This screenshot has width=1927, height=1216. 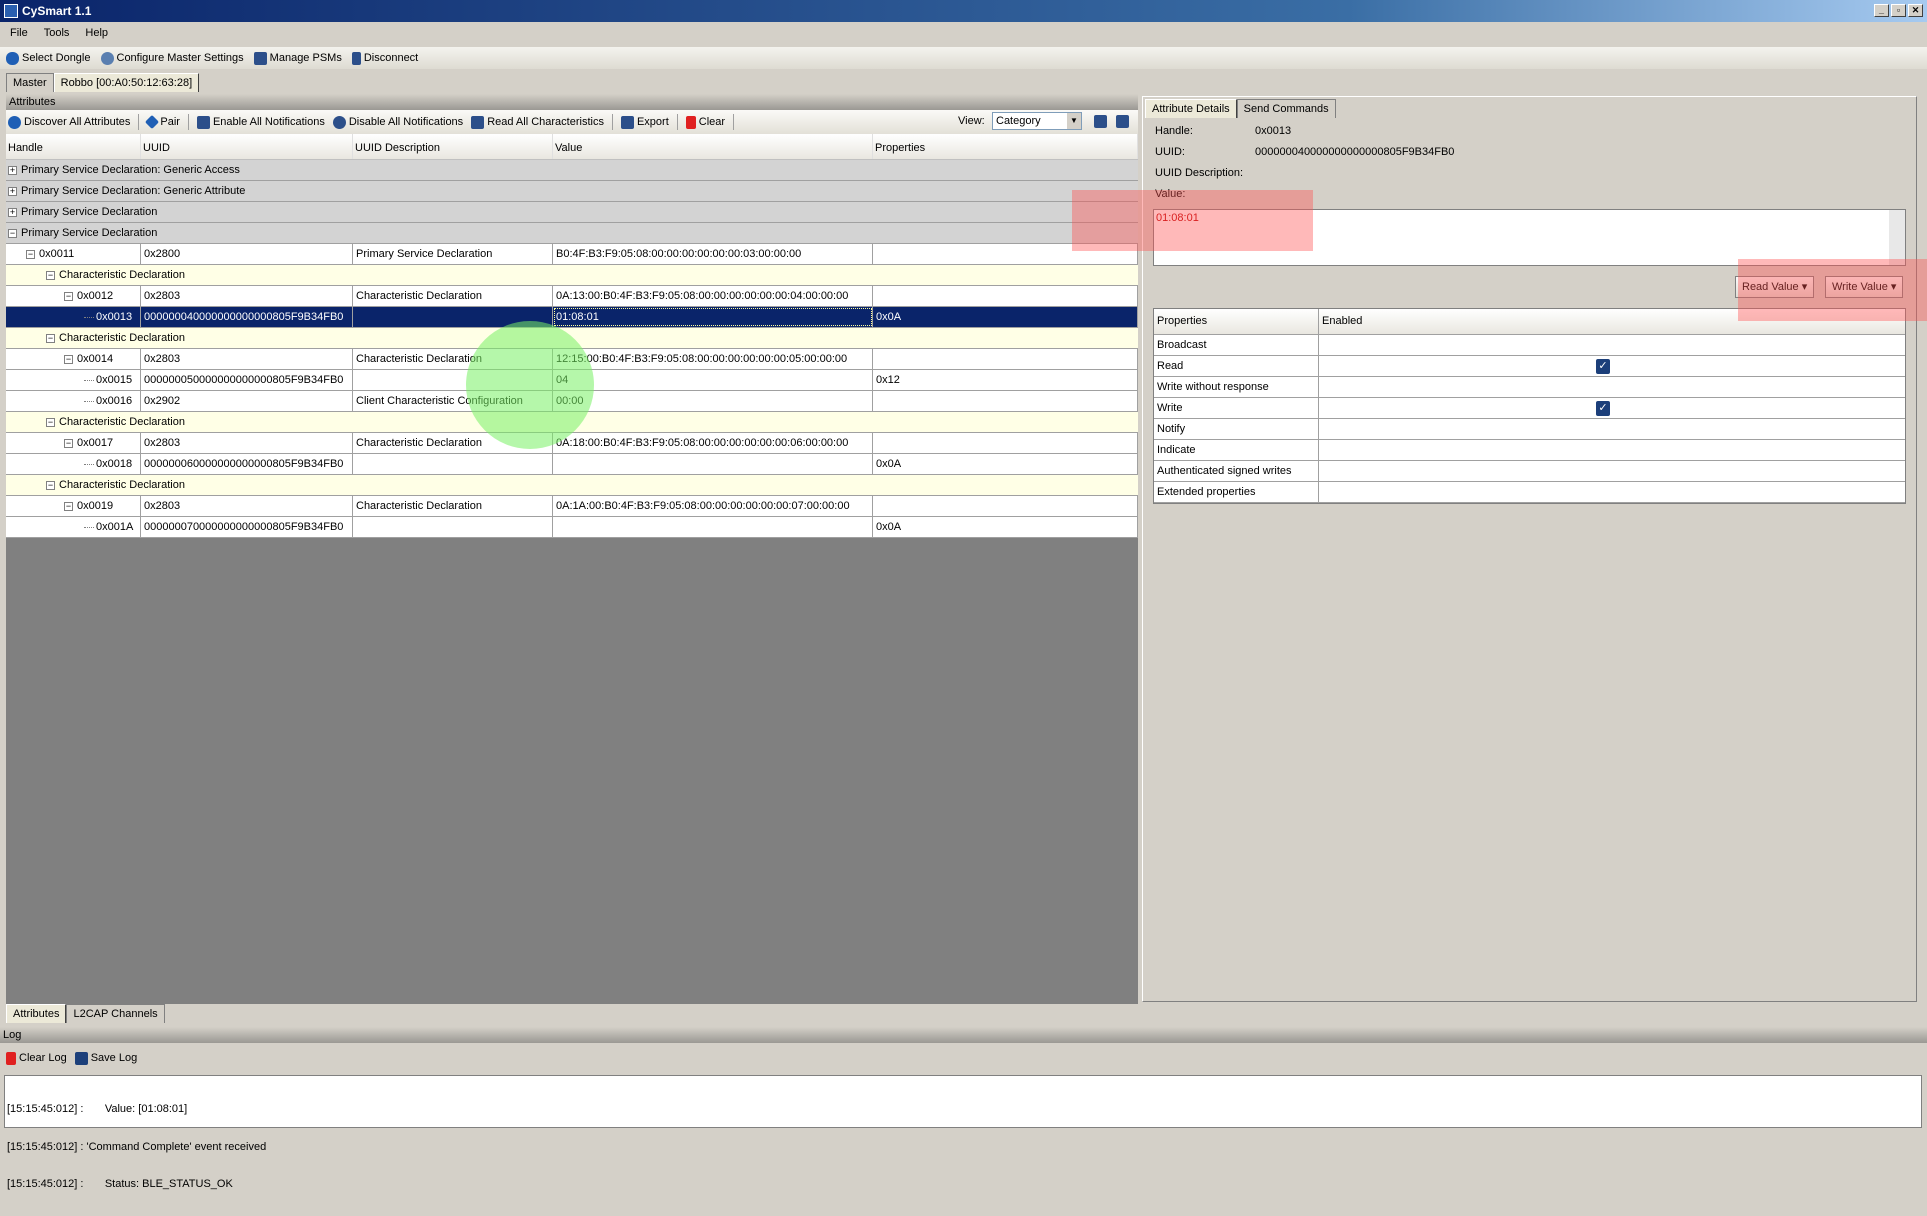 I want to click on title-bar: CySmart 1.1 _ ▫ ✕, so click(x=963, y=11).